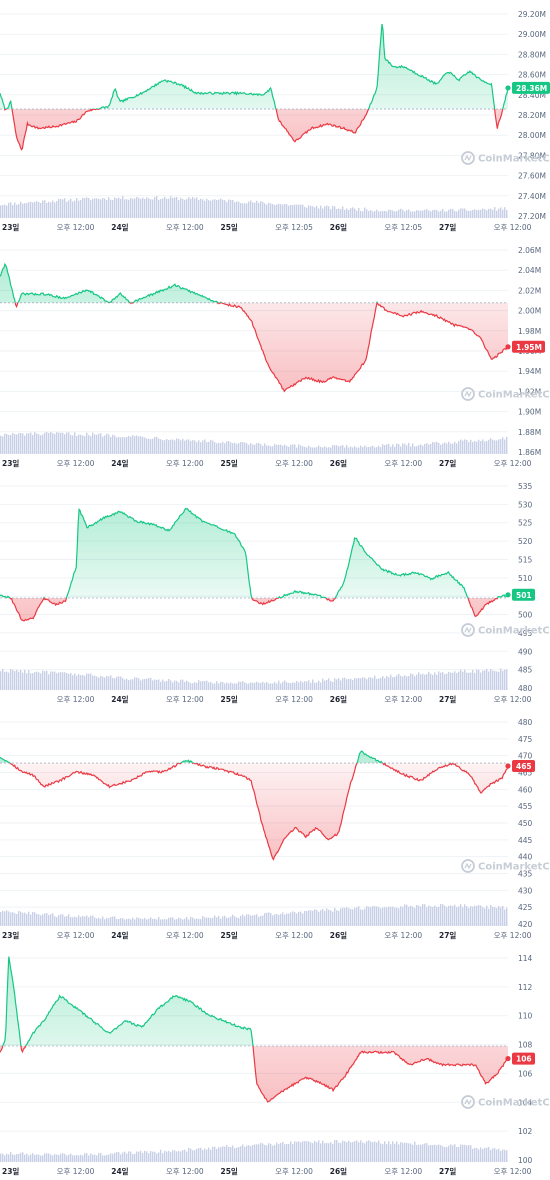 This screenshot has height=1180, width=550. Describe the element at coordinates (338, 227) in the screenshot. I see `x-tick-label: 26일` at that location.